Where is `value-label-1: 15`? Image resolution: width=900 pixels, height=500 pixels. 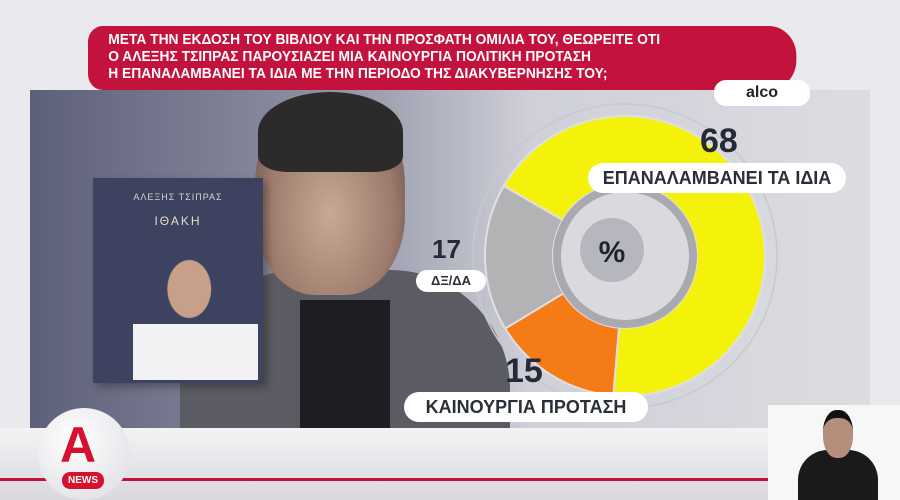
value-label-1: 15 is located at coordinates (524, 371).